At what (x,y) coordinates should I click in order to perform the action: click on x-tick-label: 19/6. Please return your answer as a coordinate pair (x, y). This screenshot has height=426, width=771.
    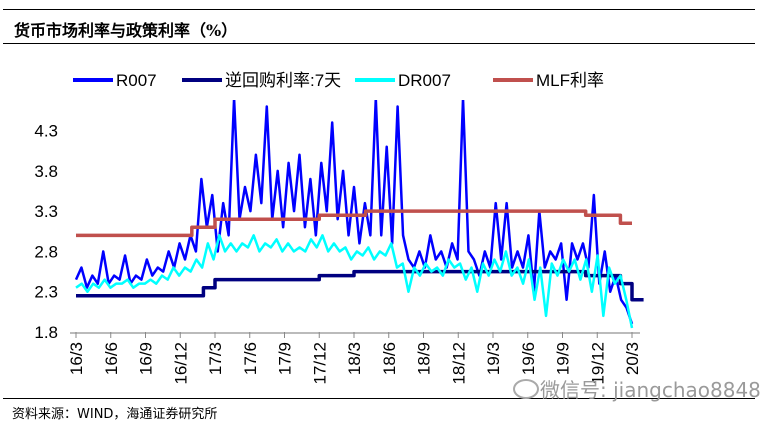
    Looking at the image, I should click on (528, 358).